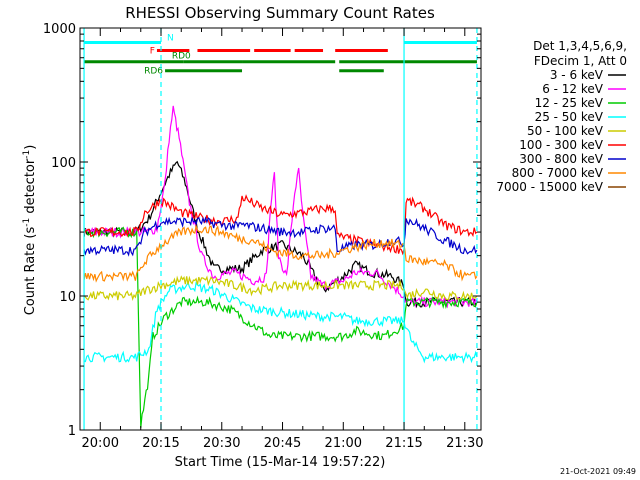 The image size is (640, 480). What do you see at coordinates (67, 297) in the screenshot?
I see `y-tick-label: 10` at bounding box center [67, 297].